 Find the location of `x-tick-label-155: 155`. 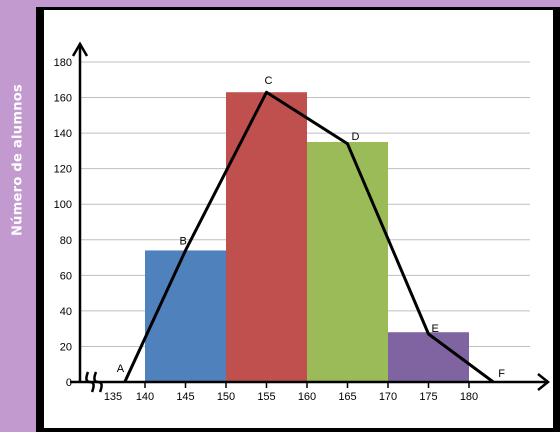

x-tick-label-155: 155 is located at coordinates (266, 397).